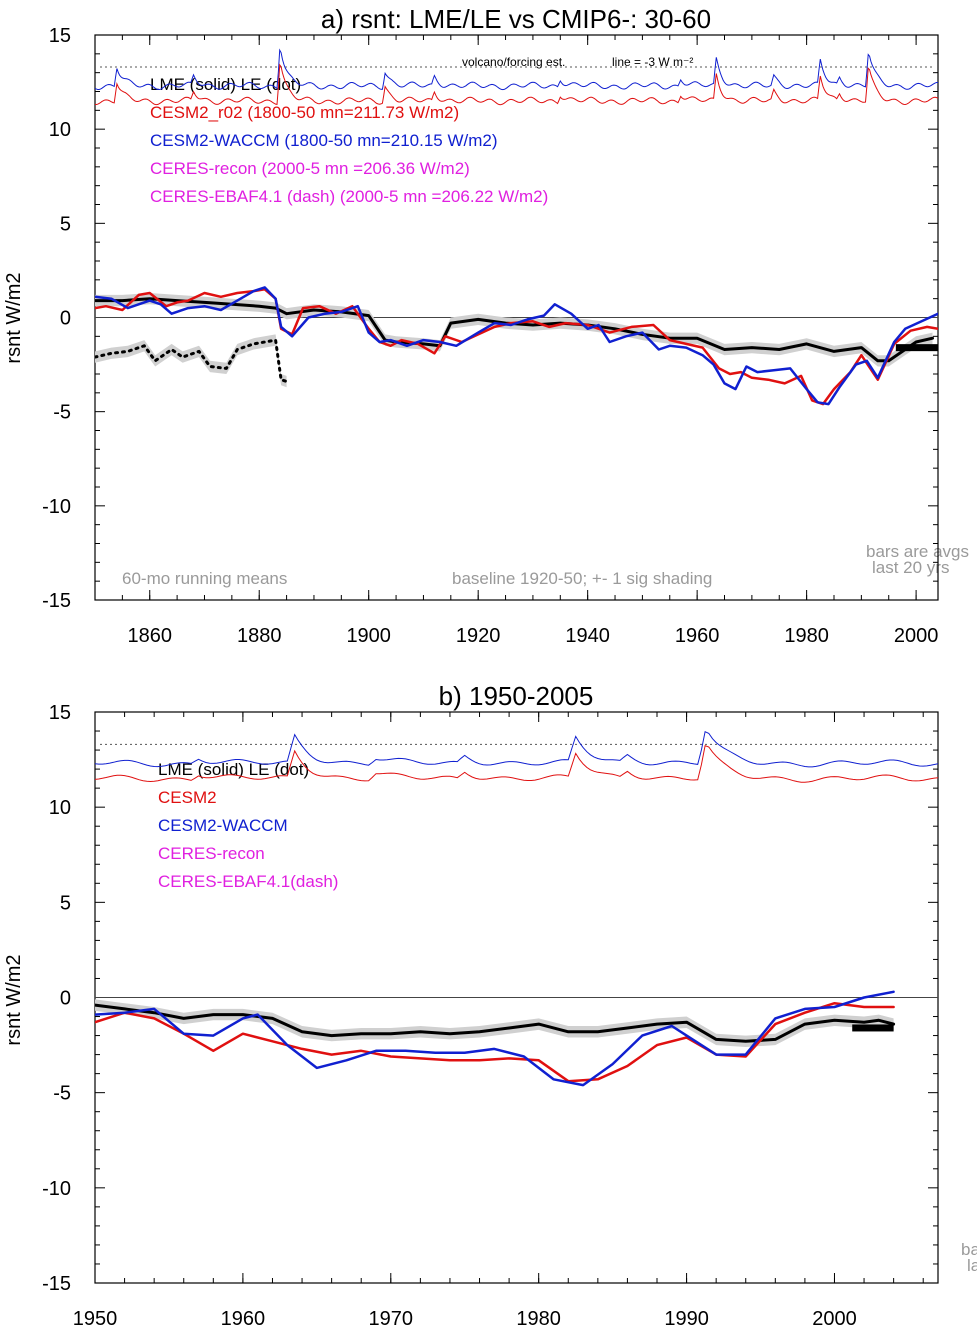 This screenshot has width=977, height=1325. What do you see at coordinates (56, 507) in the screenshot?
I see `panel-a-ytick-label: -10` at bounding box center [56, 507].